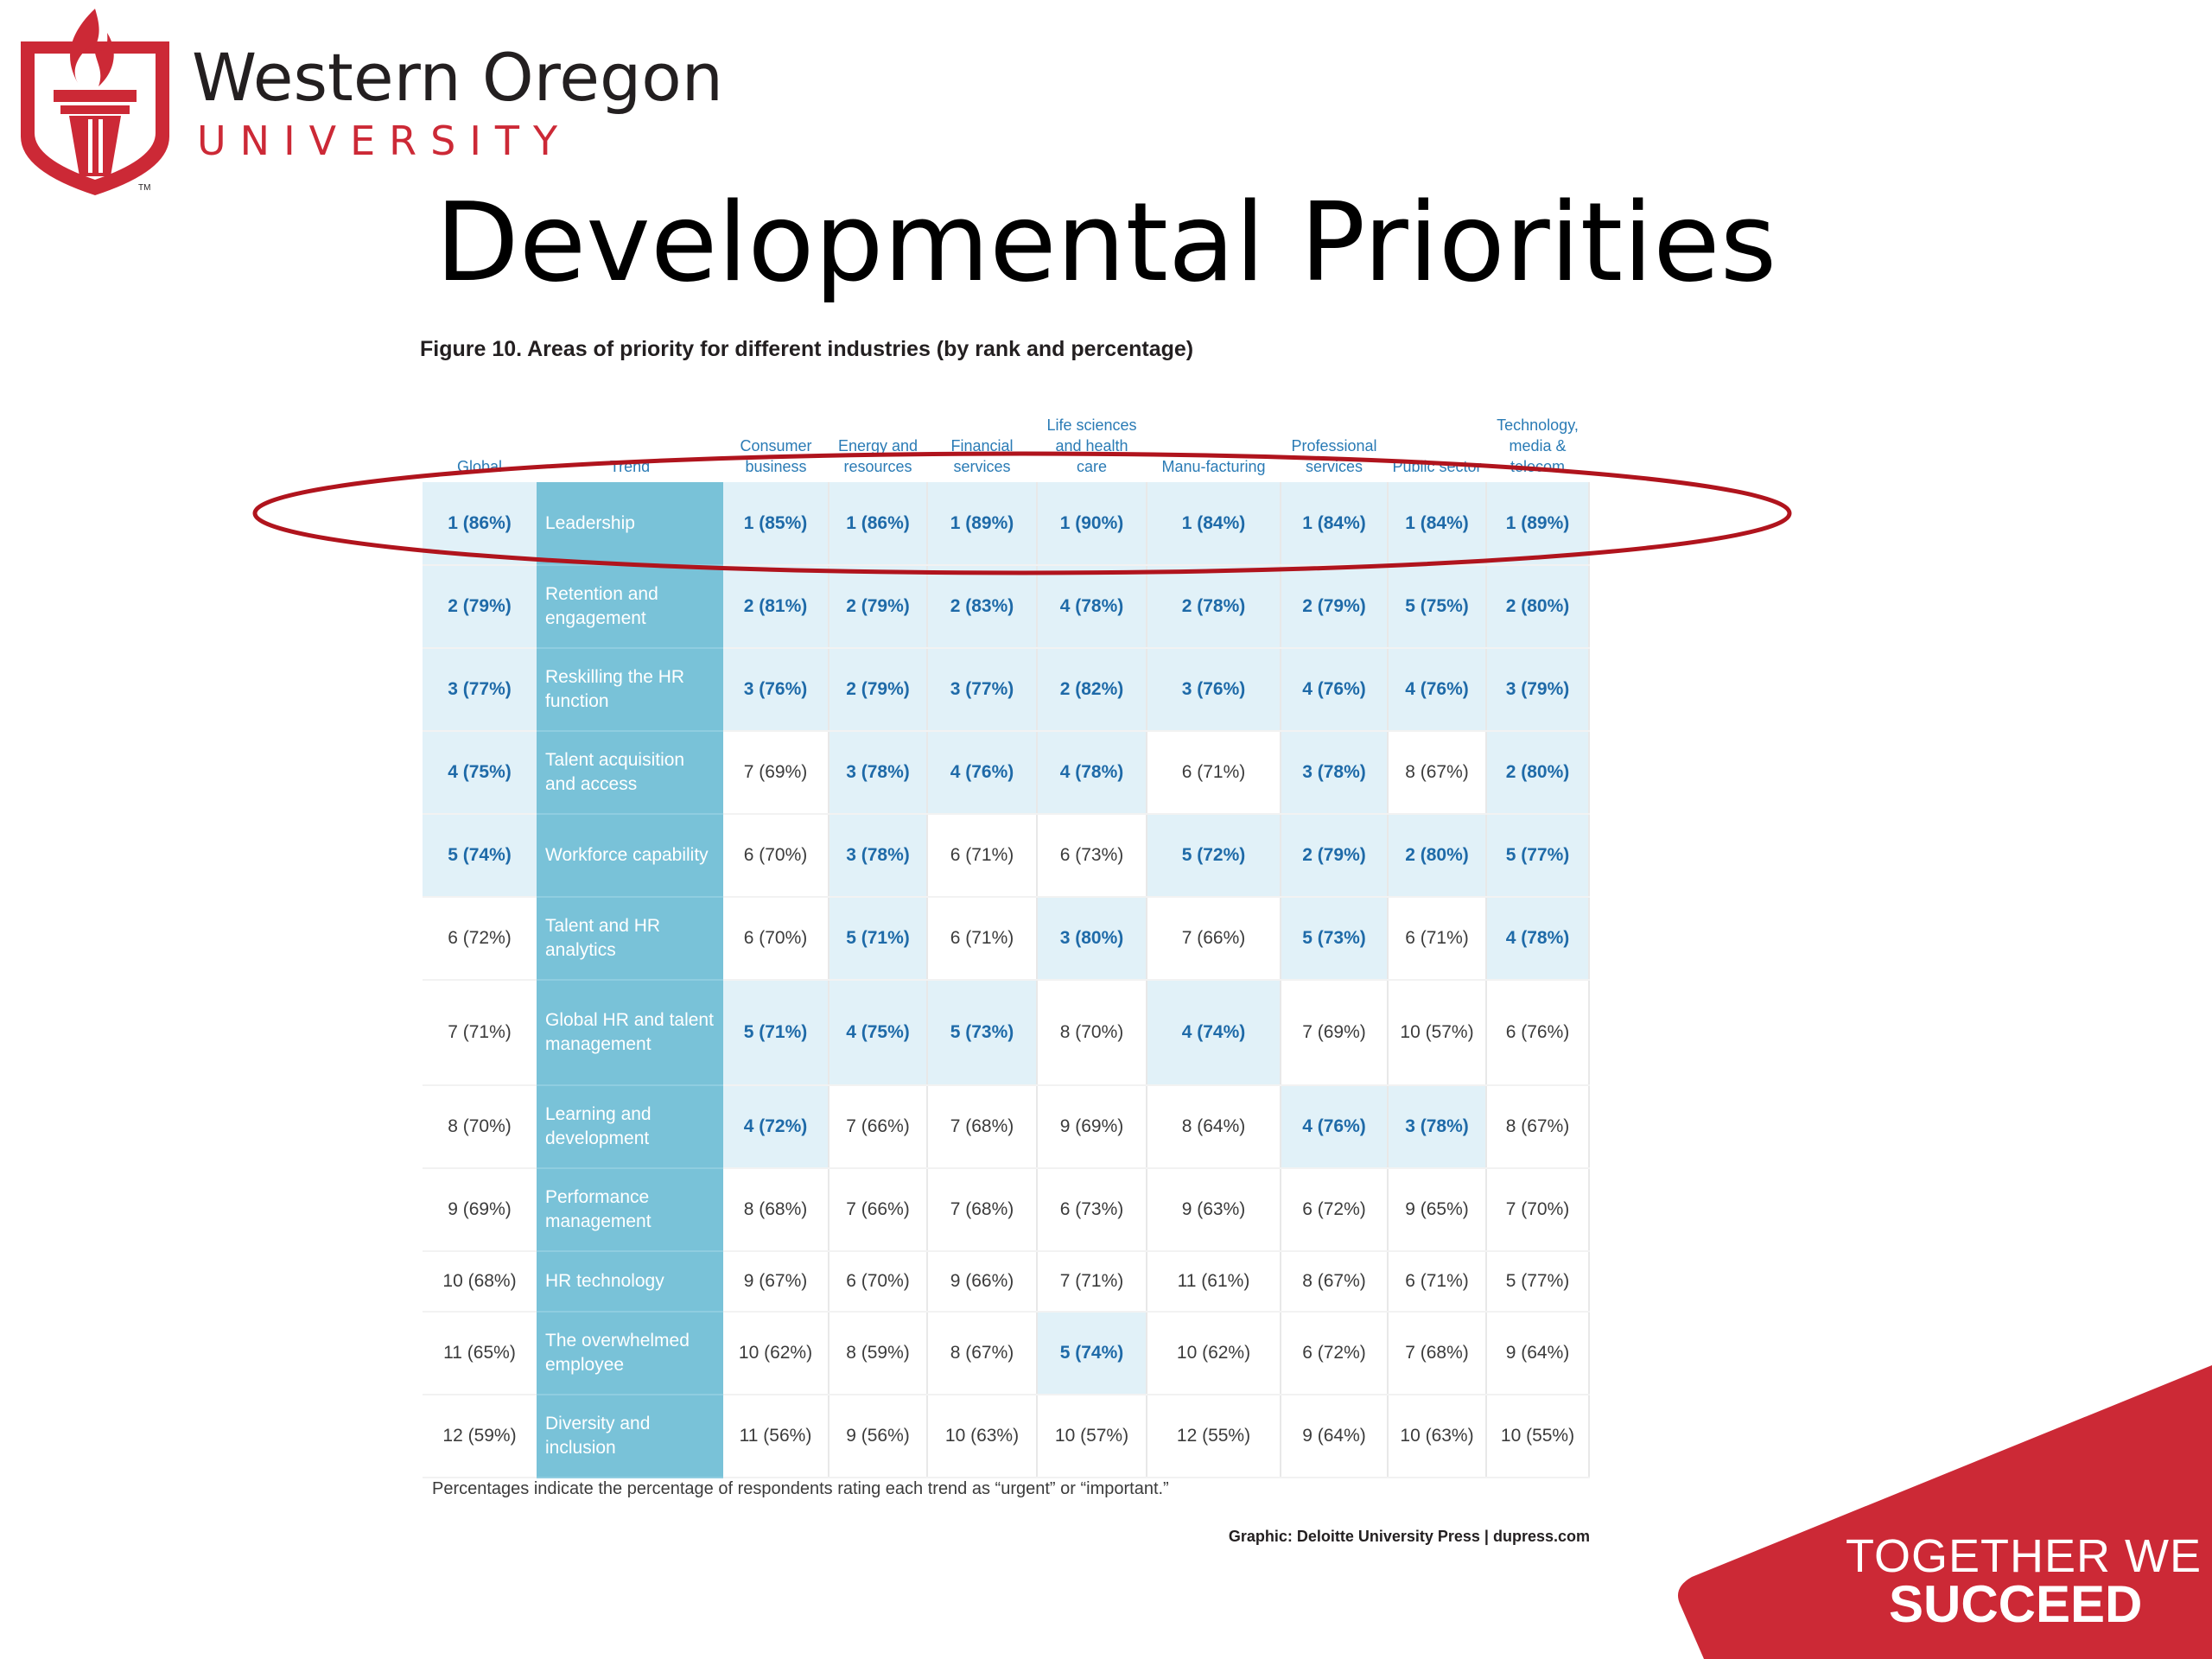 Image resolution: width=2212 pixels, height=1659 pixels. Describe the element at coordinates (1437, 1436) in the screenshot. I see `industry-rank-cell: 10 (63%)` at that location.